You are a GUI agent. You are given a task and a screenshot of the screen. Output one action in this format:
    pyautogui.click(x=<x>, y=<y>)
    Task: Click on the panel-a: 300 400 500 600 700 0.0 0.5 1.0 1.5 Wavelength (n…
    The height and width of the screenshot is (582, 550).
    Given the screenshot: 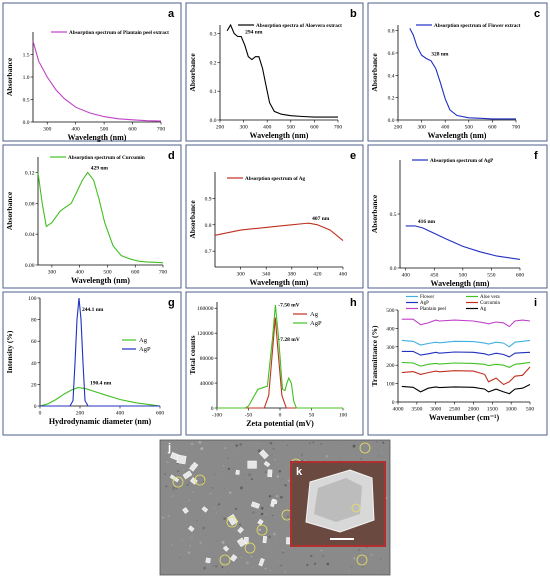 What is the action you would take?
    pyautogui.click(x=92, y=72)
    